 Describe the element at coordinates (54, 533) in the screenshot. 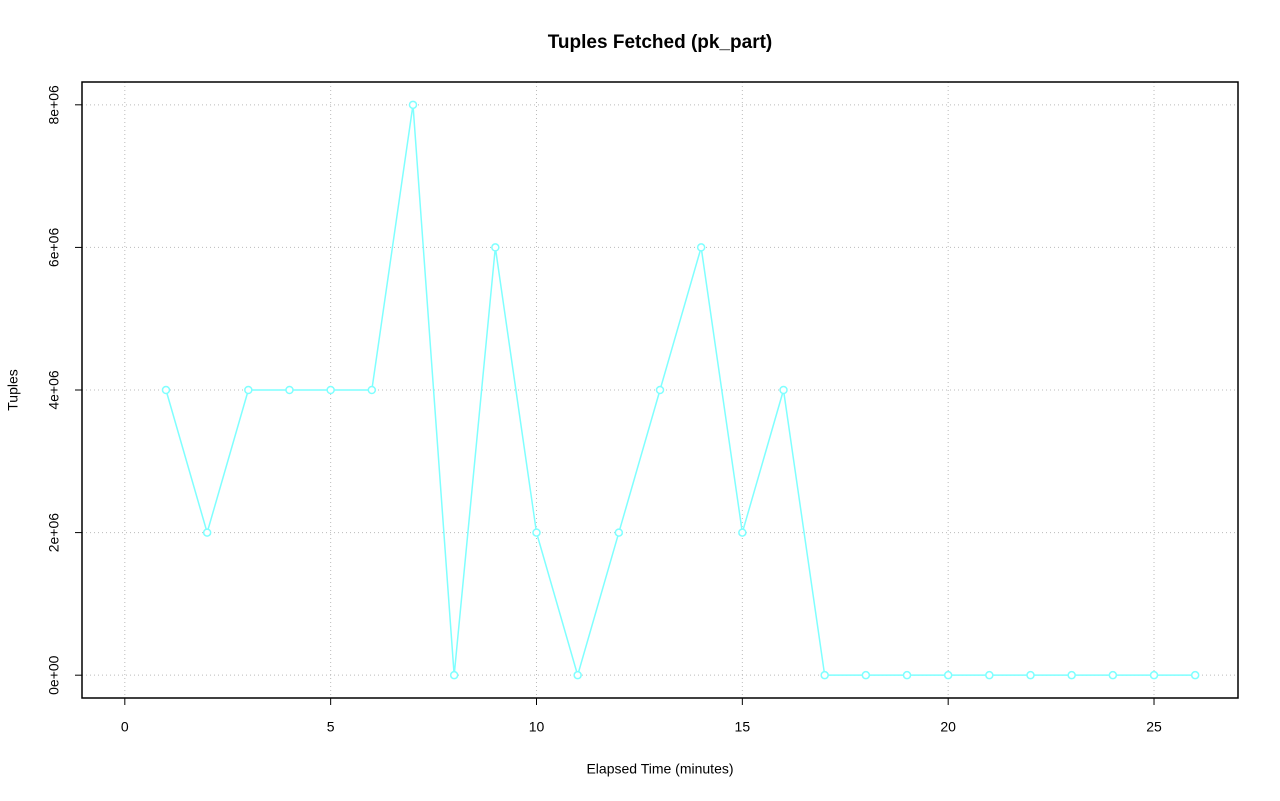

I see `y-tick-label: 2e+06` at that location.